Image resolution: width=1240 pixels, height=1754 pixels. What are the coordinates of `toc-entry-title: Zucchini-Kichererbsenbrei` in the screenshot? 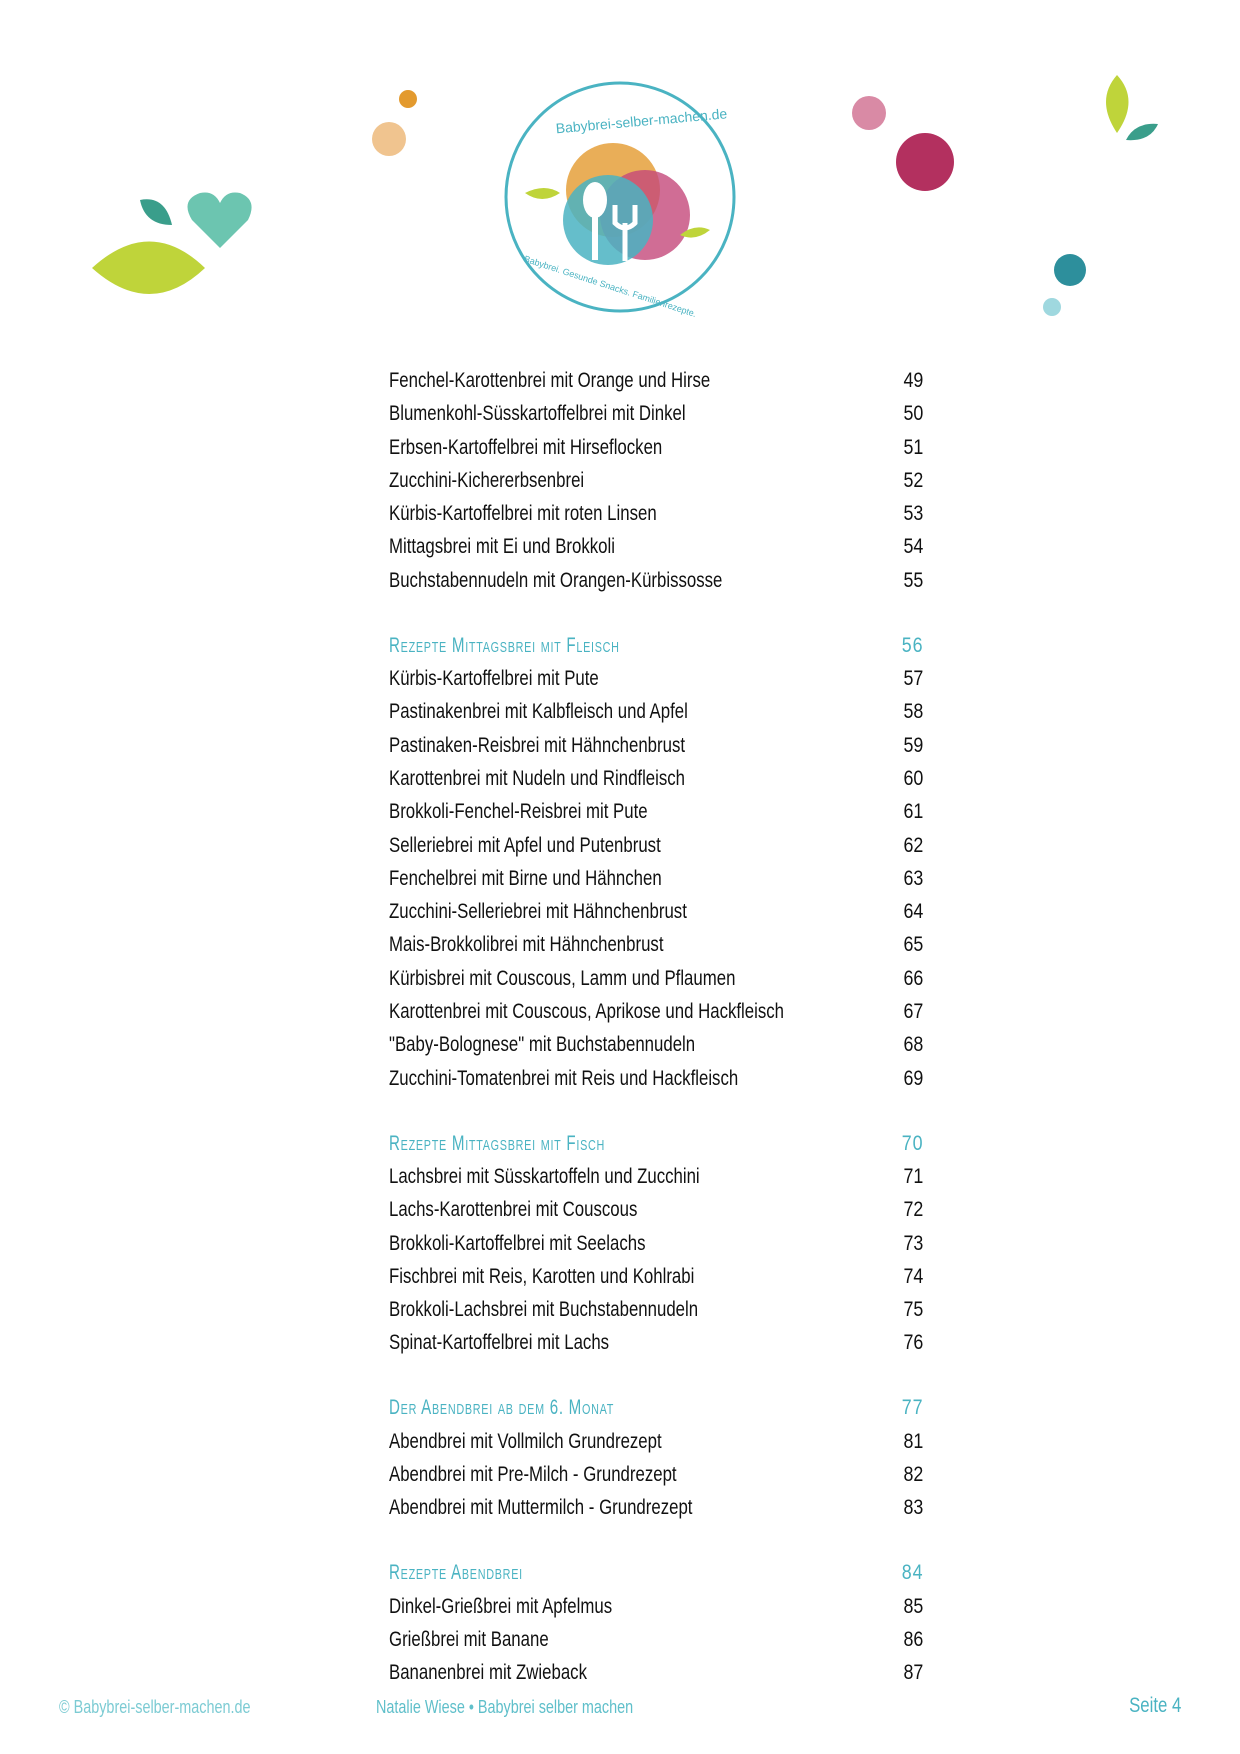 It's located at (487, 480).